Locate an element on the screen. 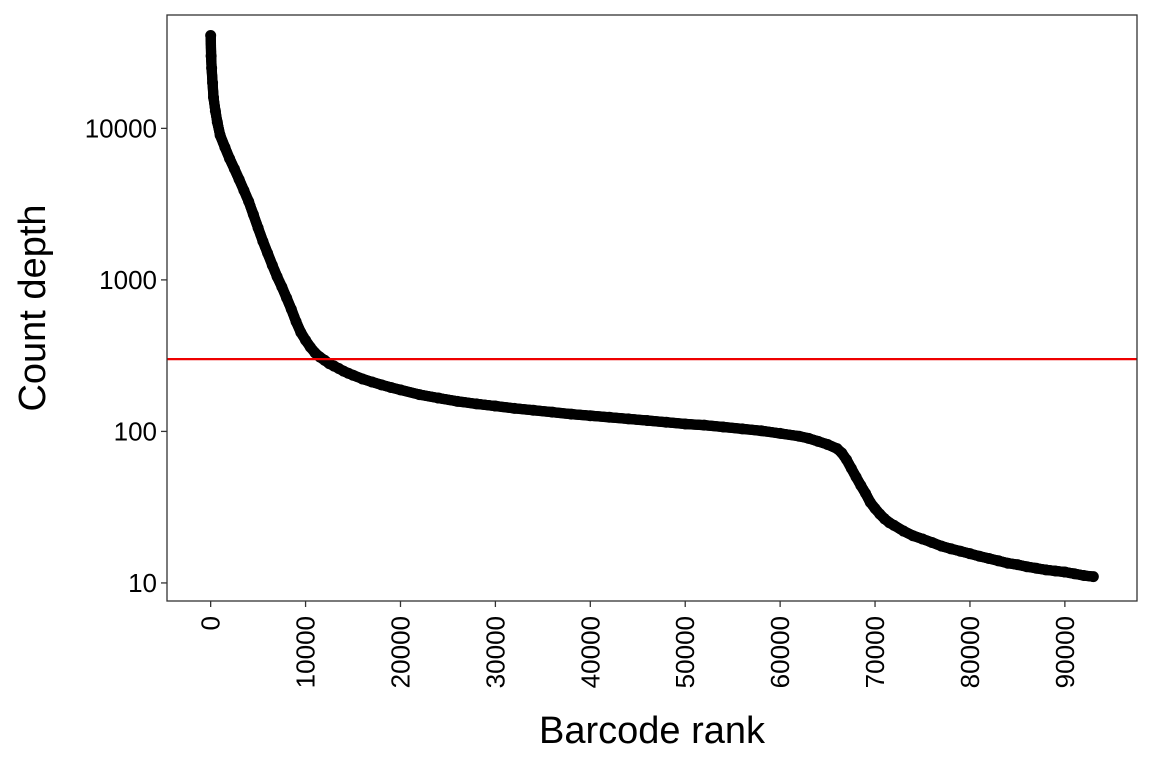 This screenshot has height=768, width=1152. x-tick-label: 0 is located at coordinates (211, 623).